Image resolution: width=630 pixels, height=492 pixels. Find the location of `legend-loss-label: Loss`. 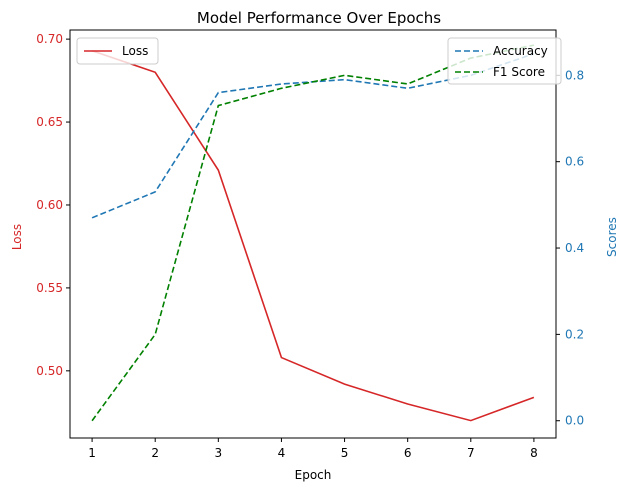

legend-loss-label: Loss is located at coordinates (135, 51).